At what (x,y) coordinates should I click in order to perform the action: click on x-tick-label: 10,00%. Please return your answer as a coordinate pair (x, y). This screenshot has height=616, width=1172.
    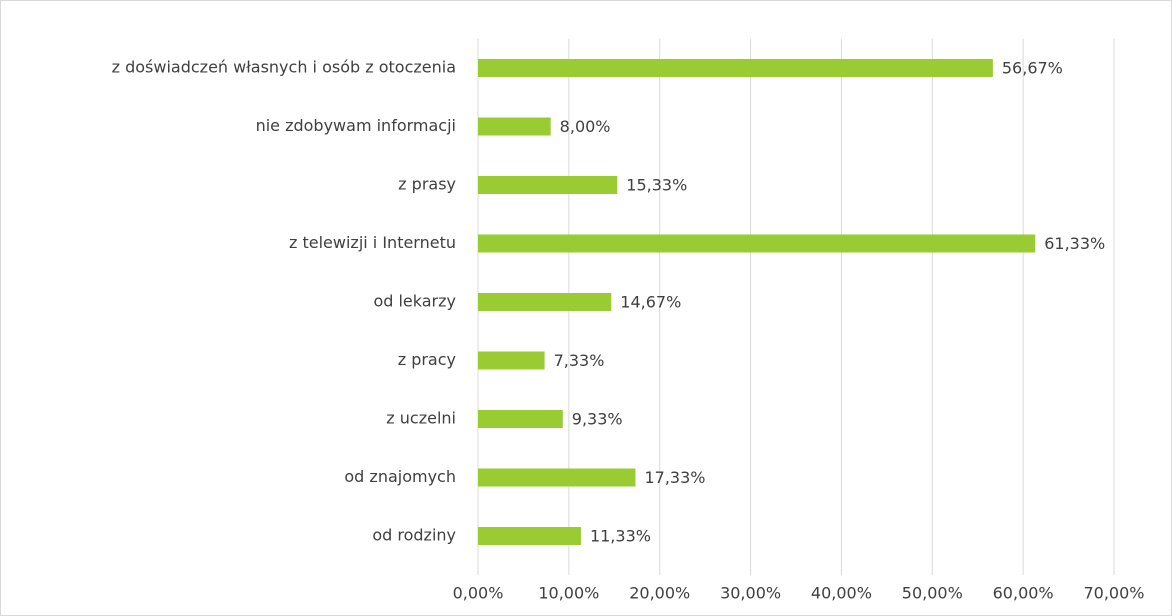
    Looking at the image, I should click on (568, 593).